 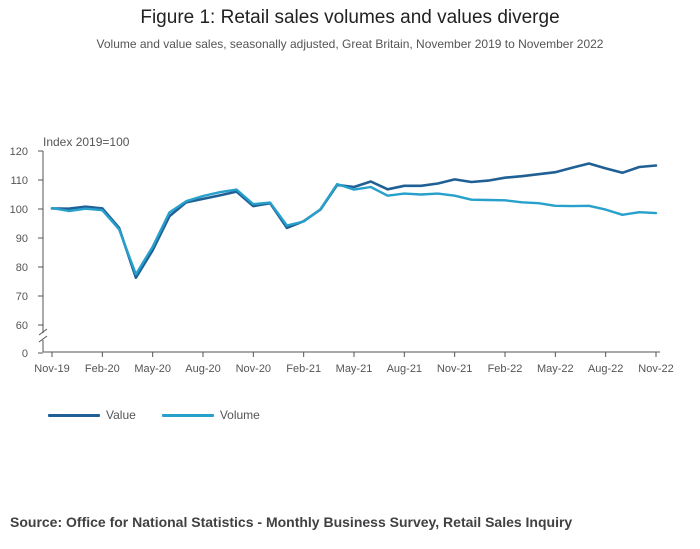 I want to click on x-tick-label: Feb-21, so click(x=303, y=369).